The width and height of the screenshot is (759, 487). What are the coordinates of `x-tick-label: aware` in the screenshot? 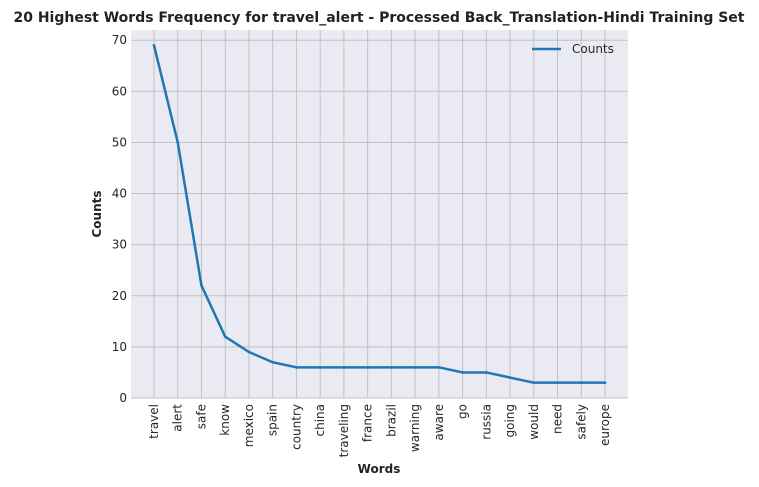 It's located at (439, 422).